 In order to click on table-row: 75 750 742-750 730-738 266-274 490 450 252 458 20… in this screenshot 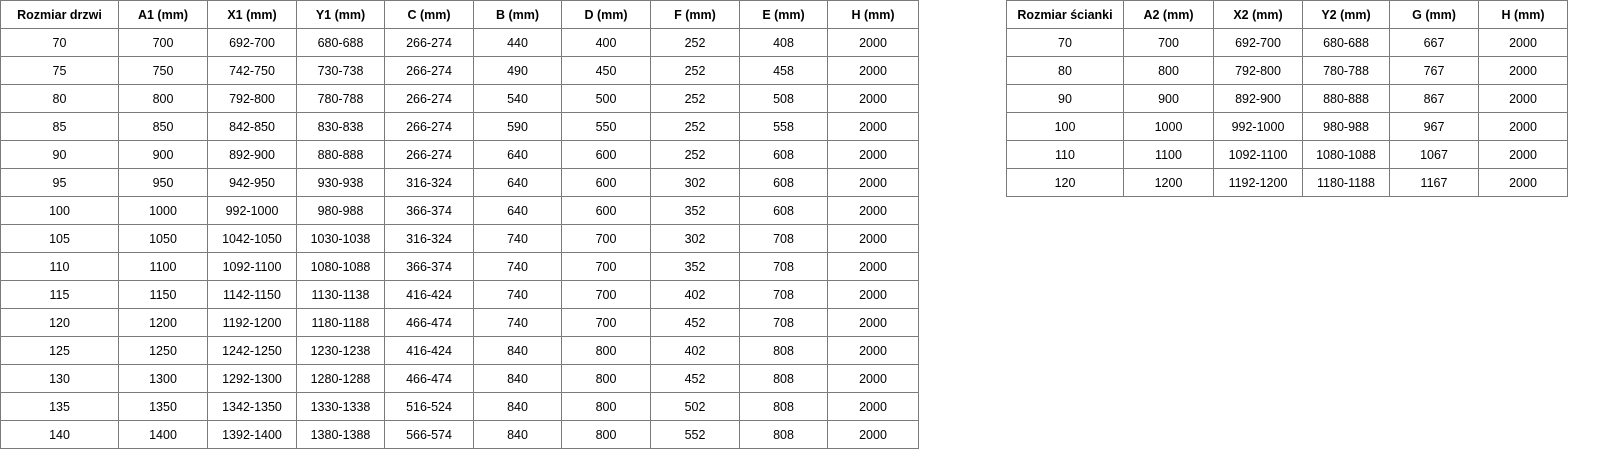, I will do `click(459, 70)`.